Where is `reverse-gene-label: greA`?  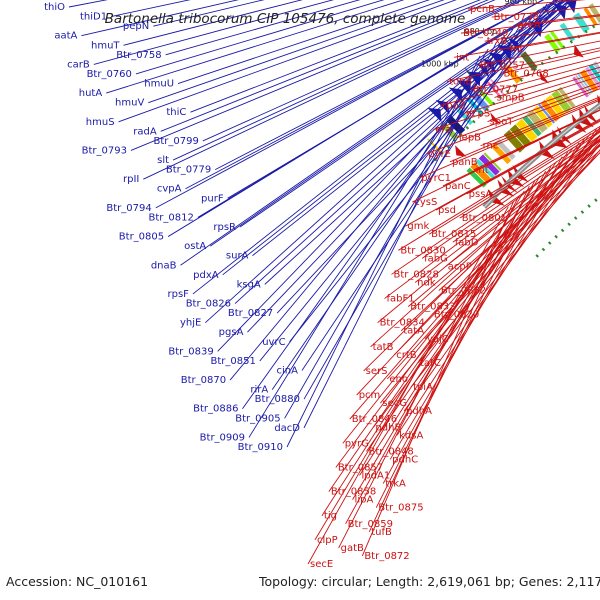
reverse-gene-label: greA is located at coordinates (528, 25).